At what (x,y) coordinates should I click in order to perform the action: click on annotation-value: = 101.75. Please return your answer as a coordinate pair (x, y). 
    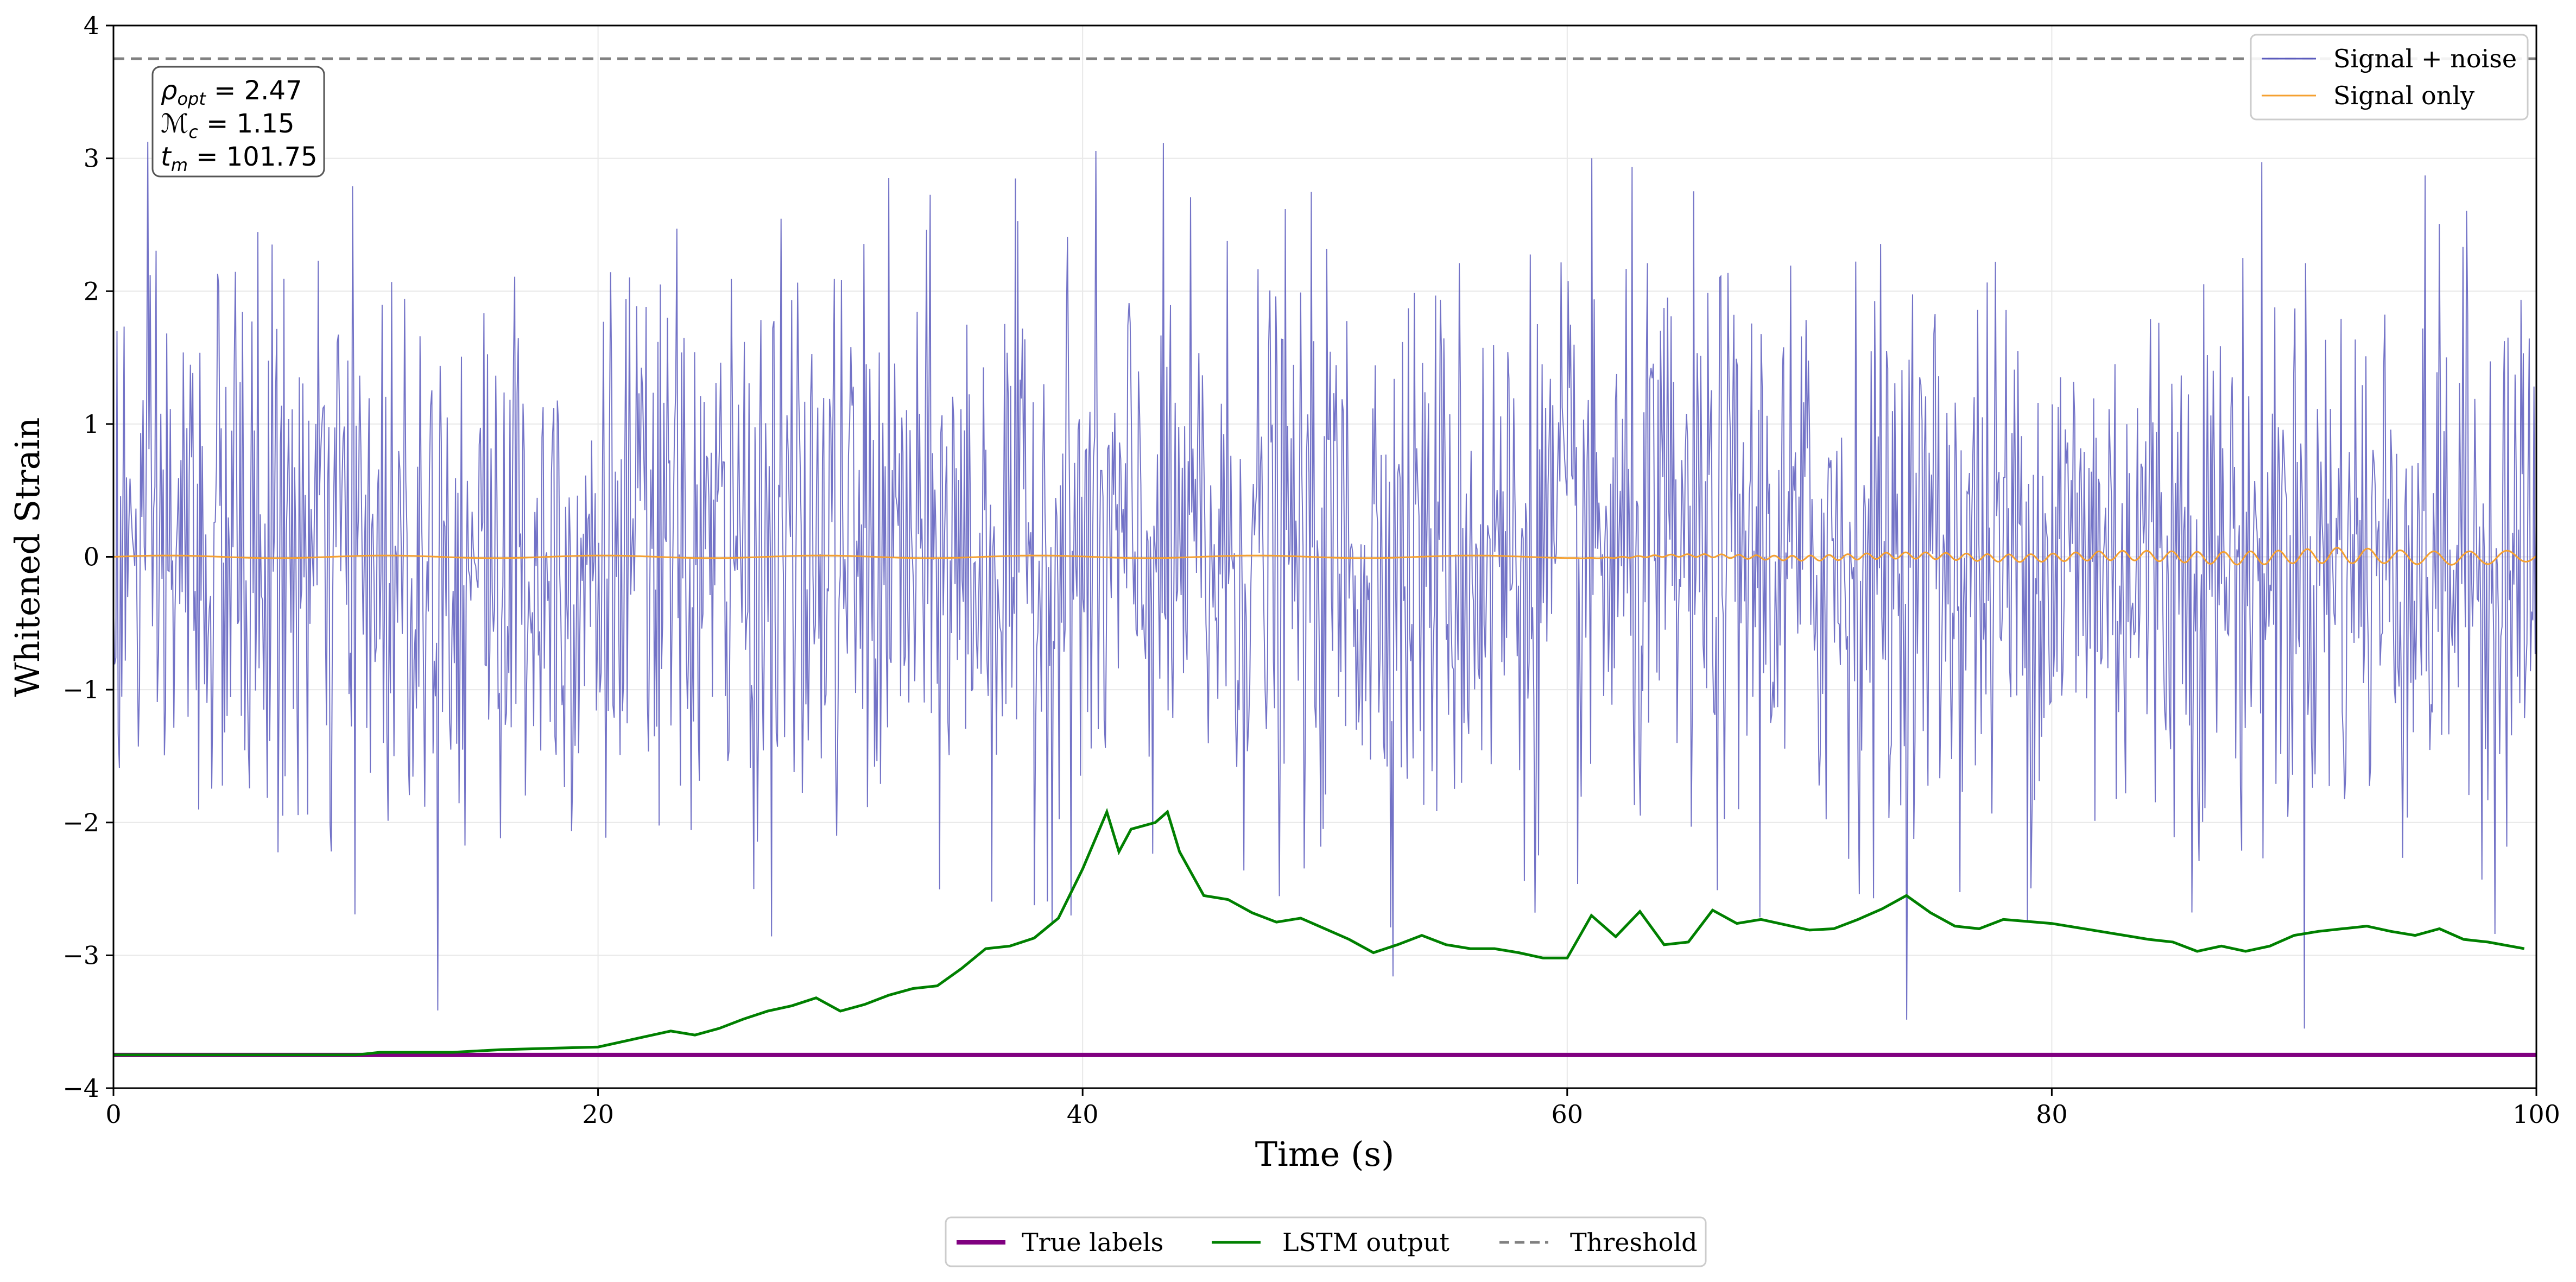
    Looking at the image, I should click on (253, 157).